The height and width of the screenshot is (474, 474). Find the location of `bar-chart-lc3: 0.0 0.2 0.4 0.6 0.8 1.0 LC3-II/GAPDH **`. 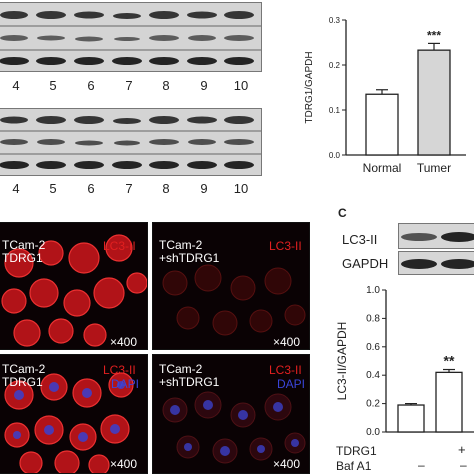

bar-chart-lc3: 0.0 0.2 0.4 0.6 0.8 1.0 LC3-II/GAPDH ** is located at coordinates (404, 361).